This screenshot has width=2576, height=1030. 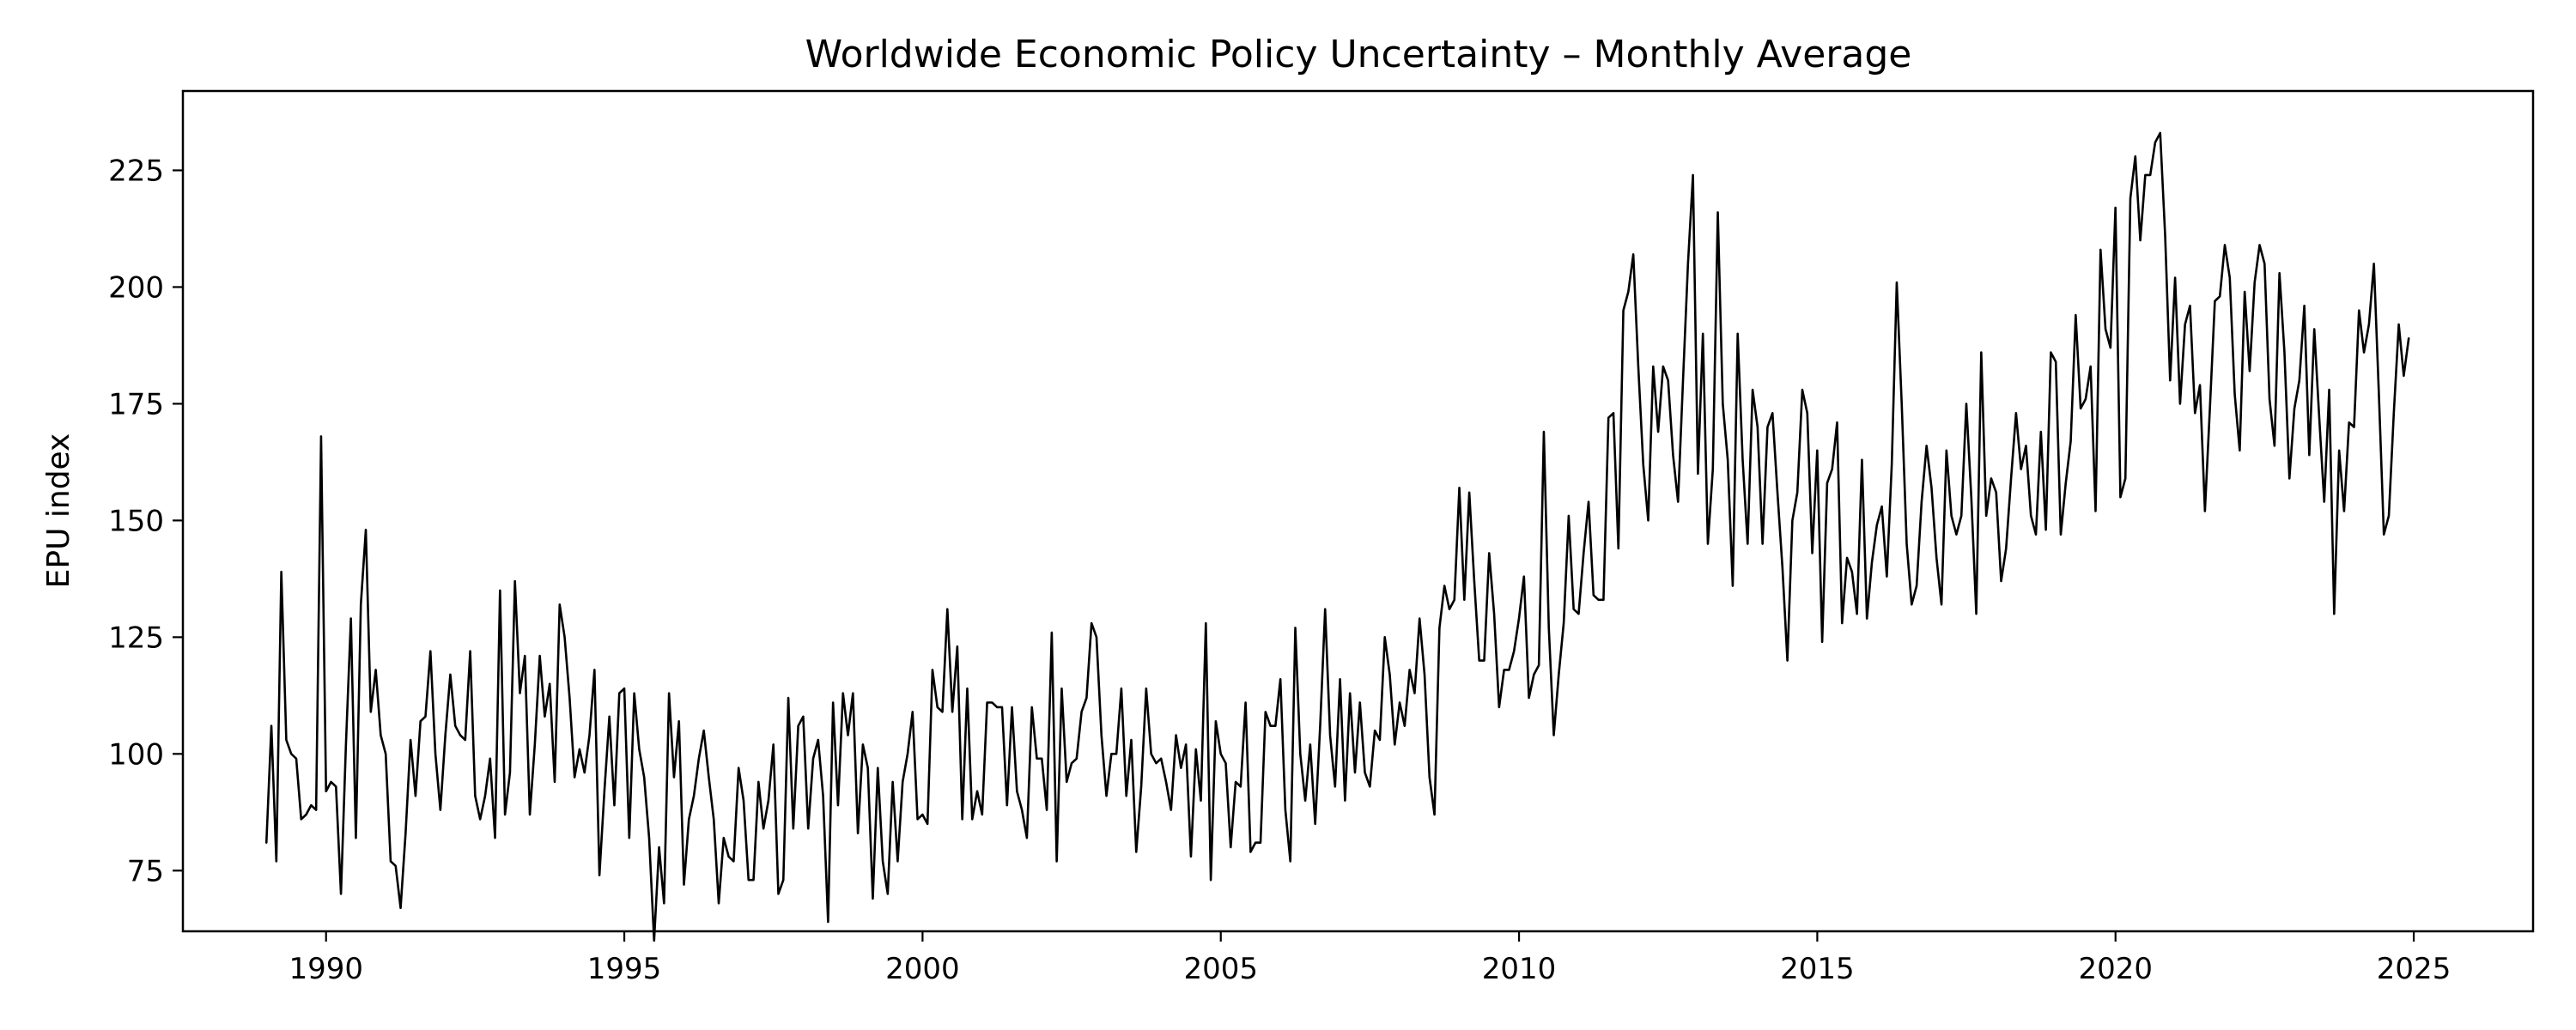 What do you see at coordinates (1221, 969) in the screenshot?
I see `x-tick-label: 2005` at bounding box center [1221, 969].